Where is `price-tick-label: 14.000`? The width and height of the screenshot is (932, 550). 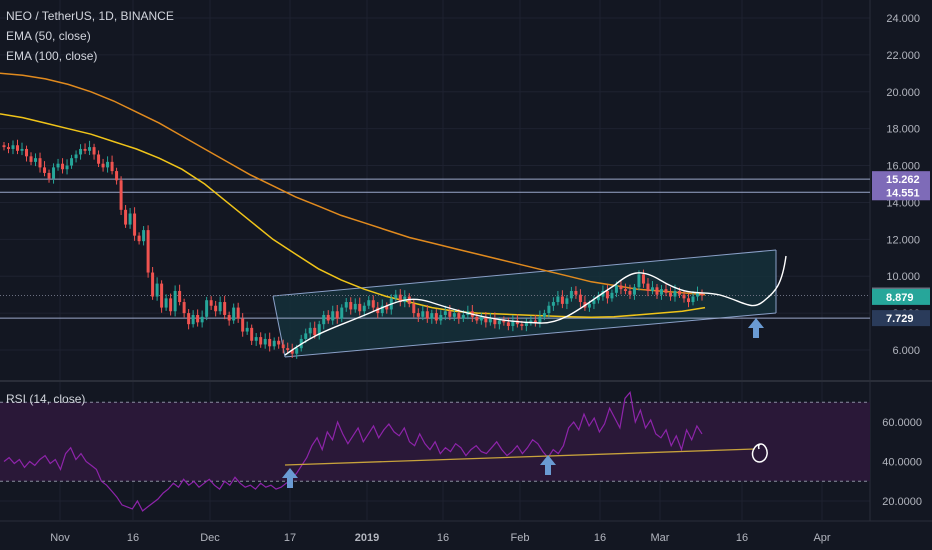
price-tick-label: 14.000 is located at coordinates (903, 203).